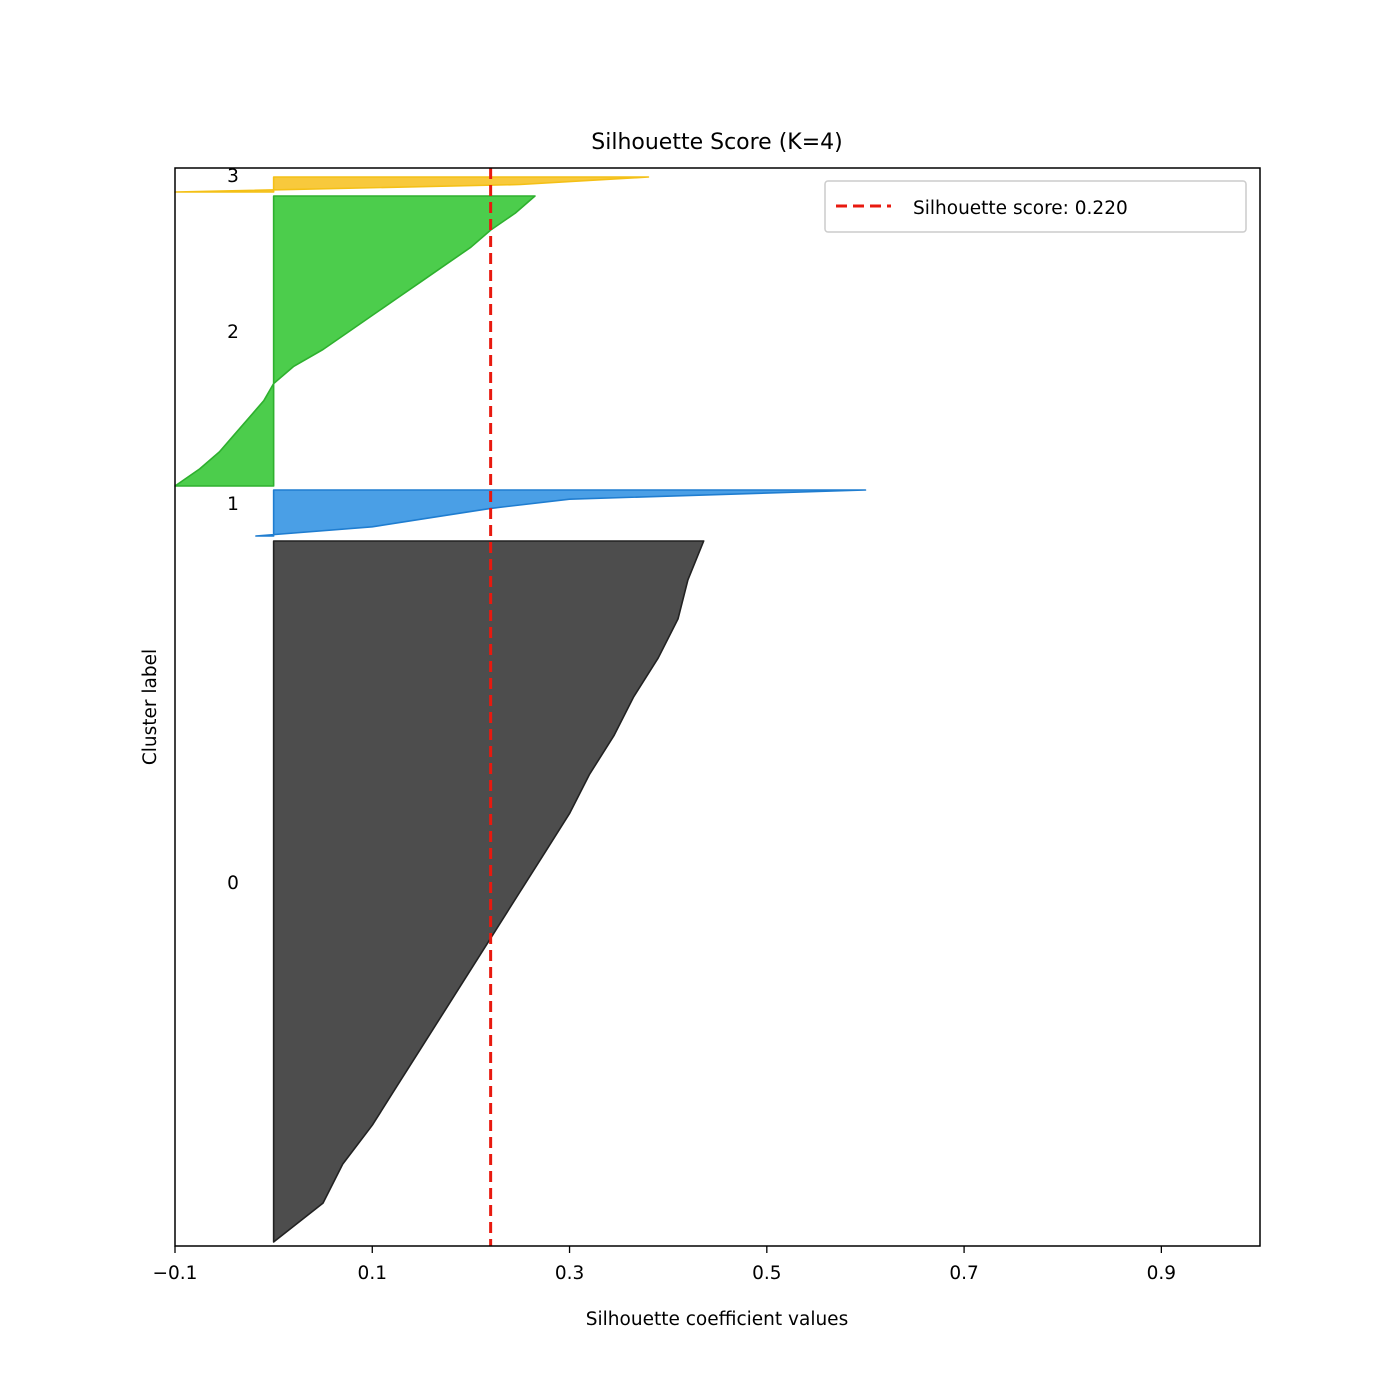  Describe the element at coordinates (355, 341) in the screenshot. I see `cluster-2-silhouette` at that location.